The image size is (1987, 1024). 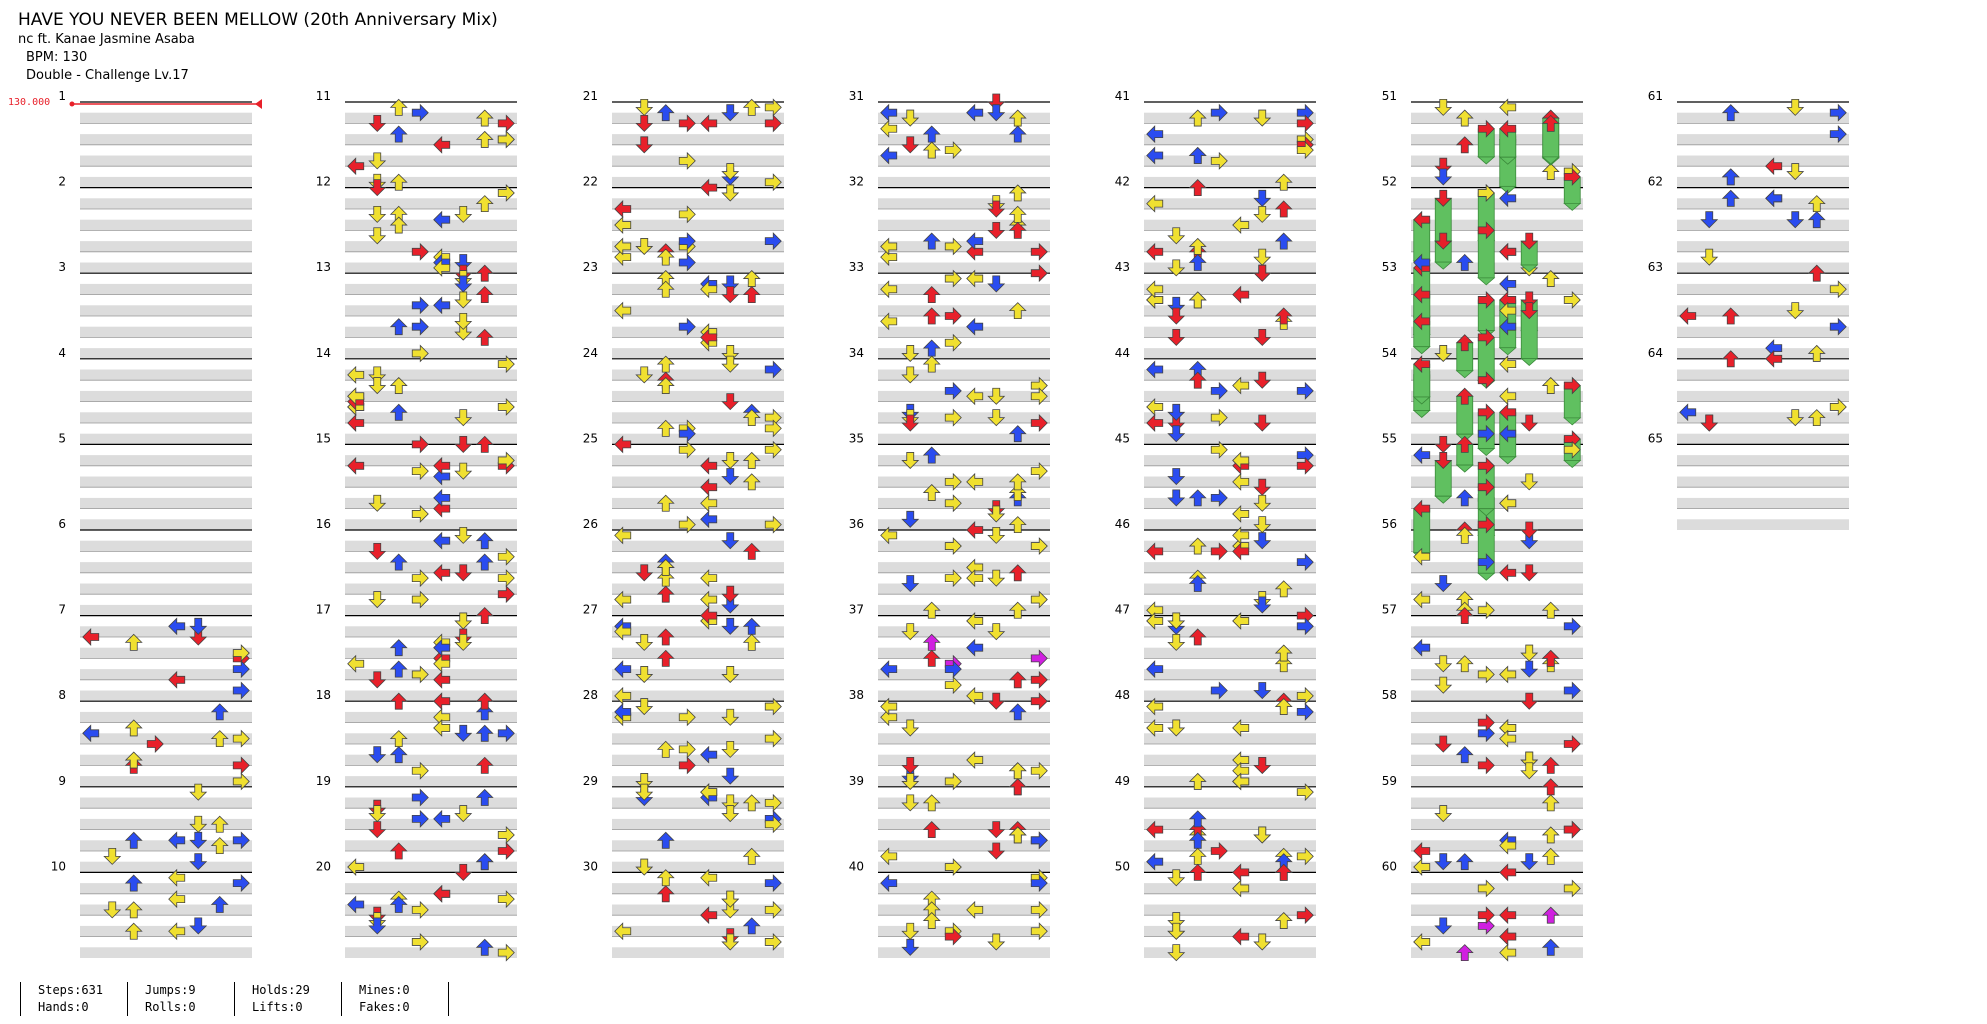 I want to click on measure-number: 46, so click(x=1122, y=524).